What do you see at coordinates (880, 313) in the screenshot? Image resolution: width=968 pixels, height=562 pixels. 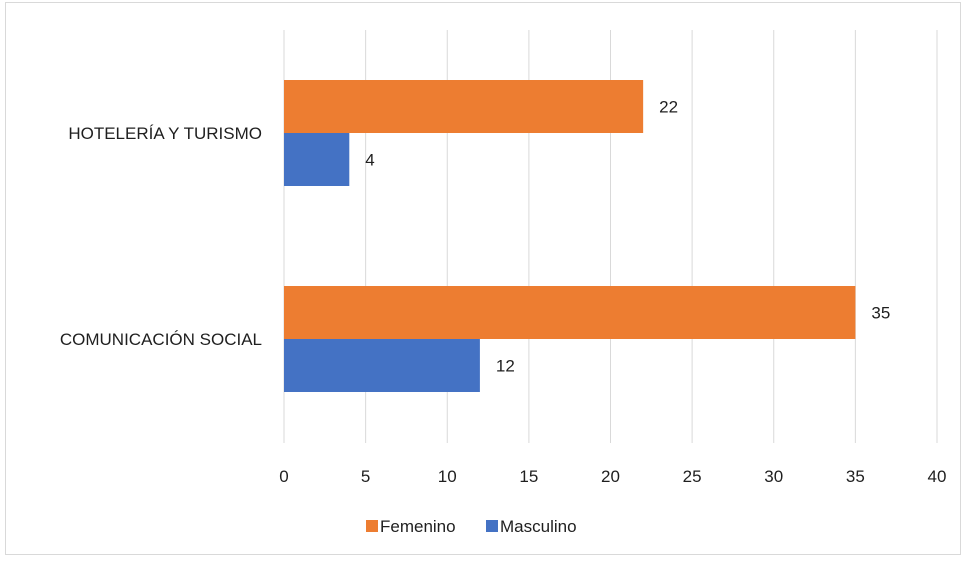 I see `data-label: 35` at bounding box center [880, 313].